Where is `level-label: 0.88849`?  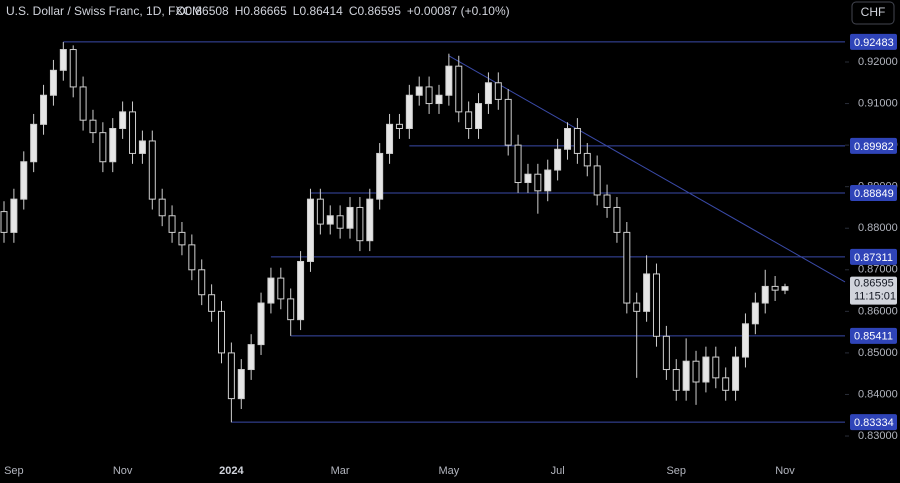
level-label: 0.88849 is located at coordinates (874, 194).